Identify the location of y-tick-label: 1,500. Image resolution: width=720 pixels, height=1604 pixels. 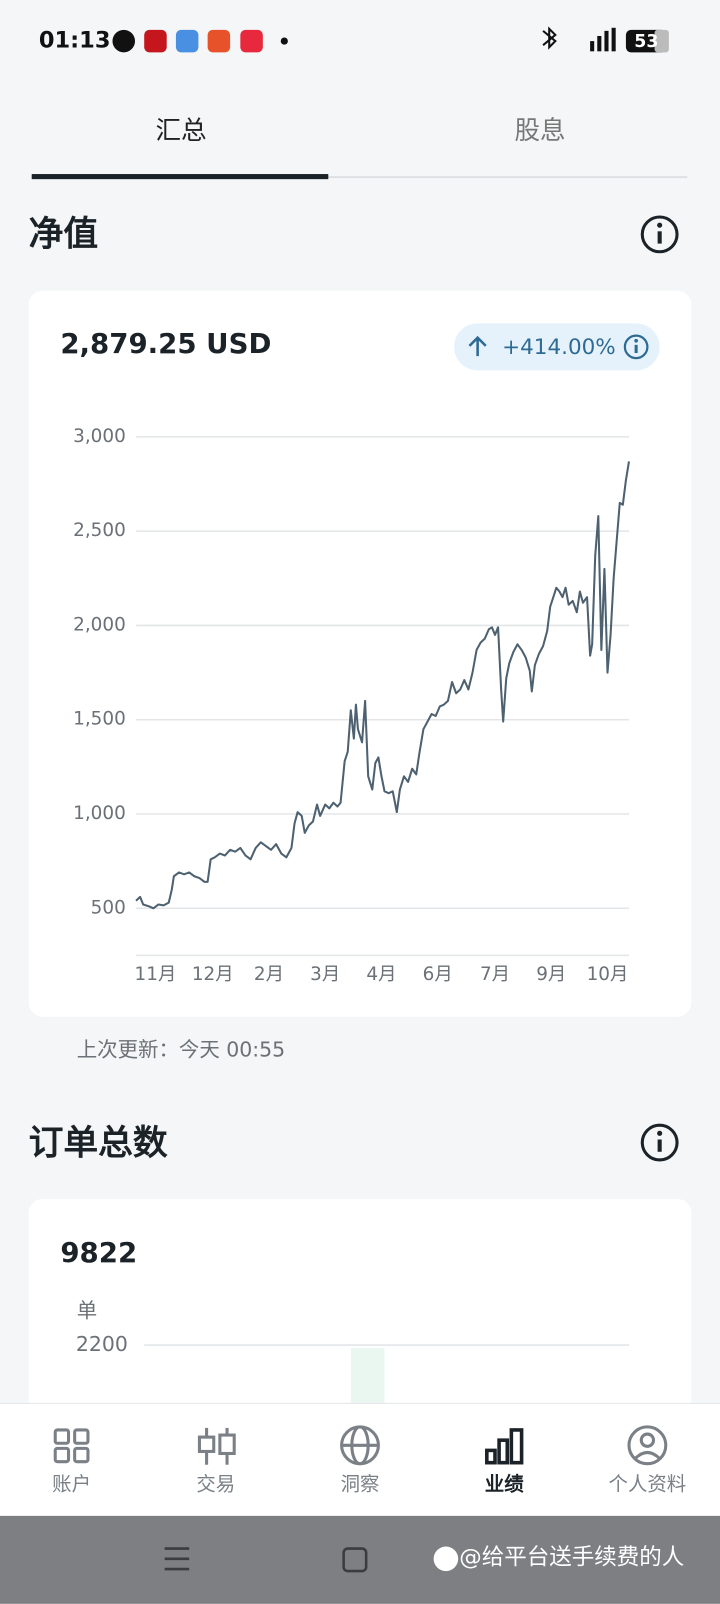
(99, 719).